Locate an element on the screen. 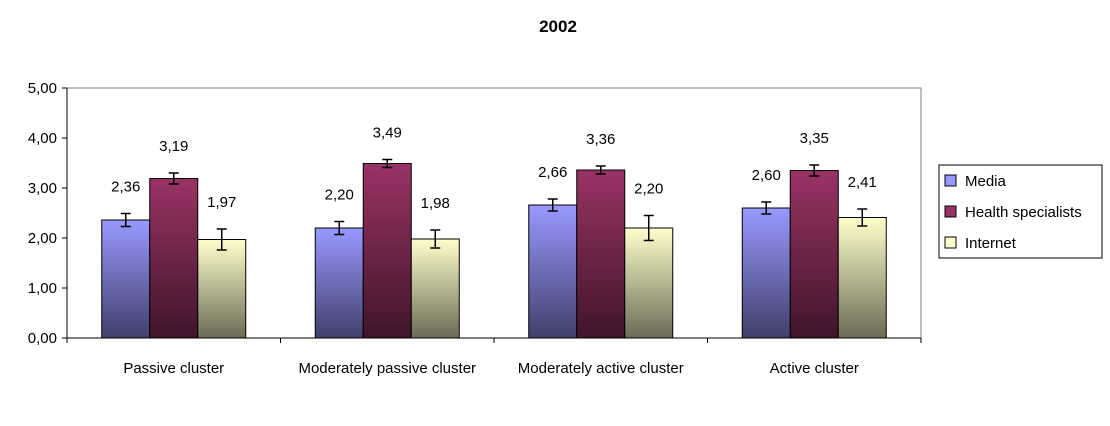 The height and width of the screenshot is (426, 1110). legend: Media Health specialists Internet is located at coordinates (1020, 211).